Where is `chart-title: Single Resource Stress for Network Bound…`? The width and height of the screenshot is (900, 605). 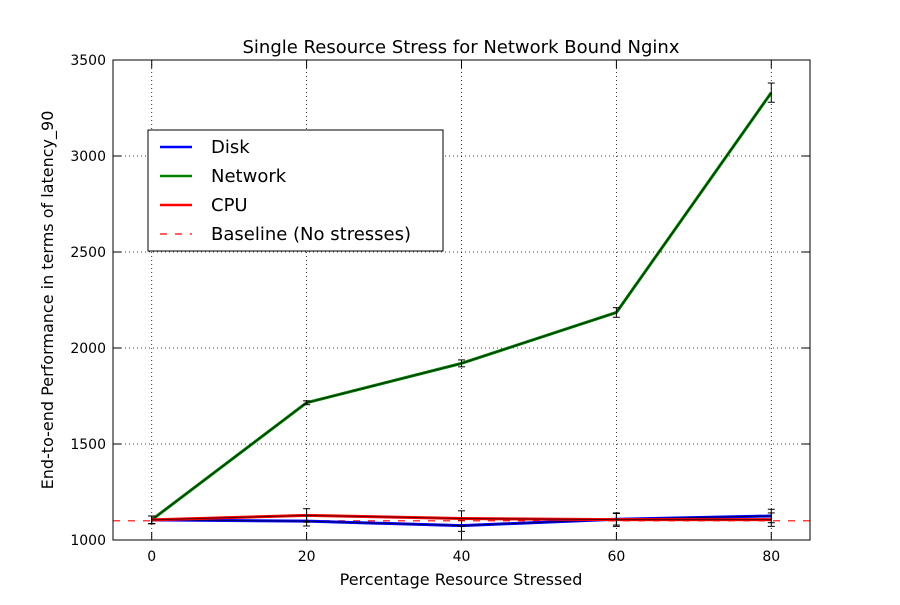
chart-title: Single Resource Stress for Network Bound… is located at coordinates (461, 47).